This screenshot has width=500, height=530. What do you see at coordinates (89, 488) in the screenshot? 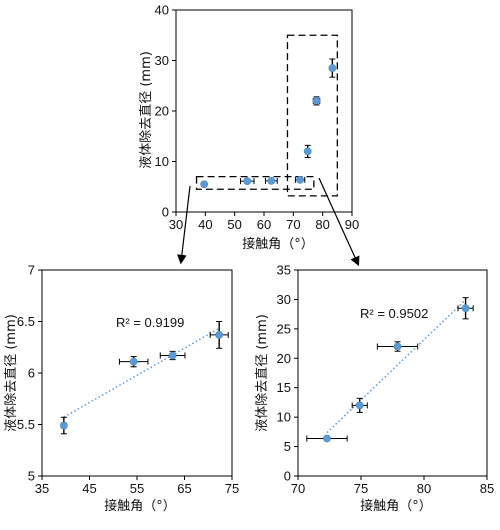
I see `x-tick-label: 45` at bounding box center [89, 488].